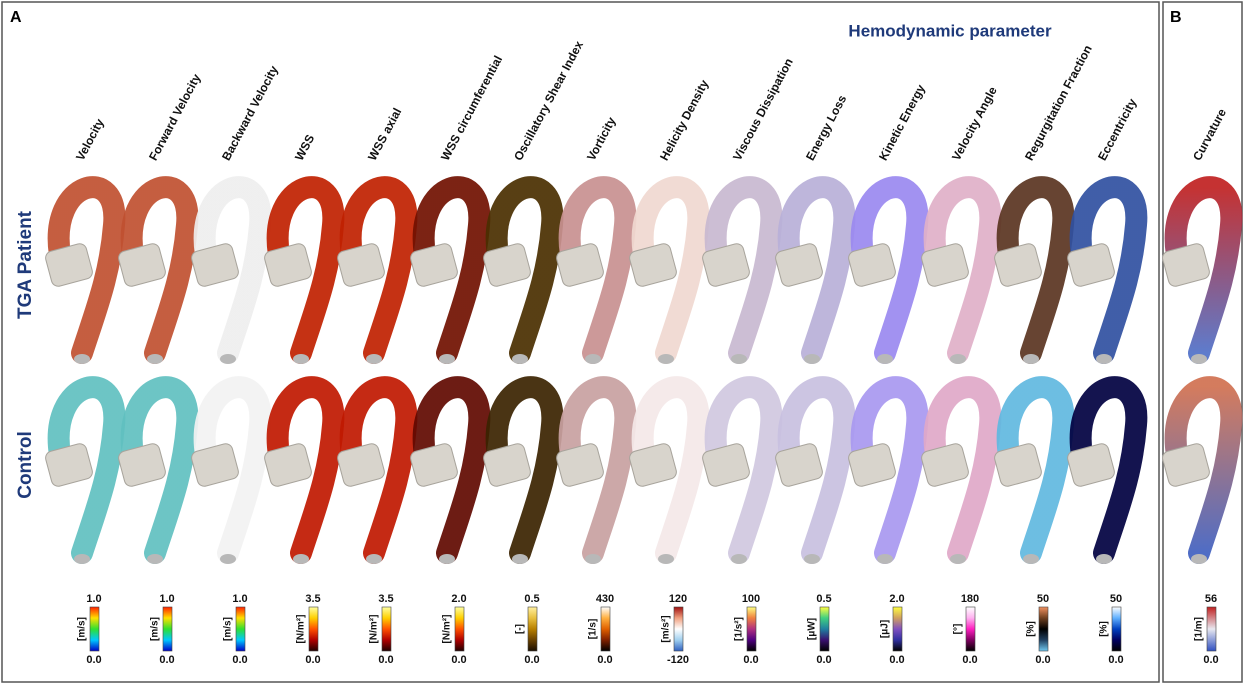  Describe the element at coordinates (1117, 129) in the screenshot. I see `column-label: Eccentricity` at that location.